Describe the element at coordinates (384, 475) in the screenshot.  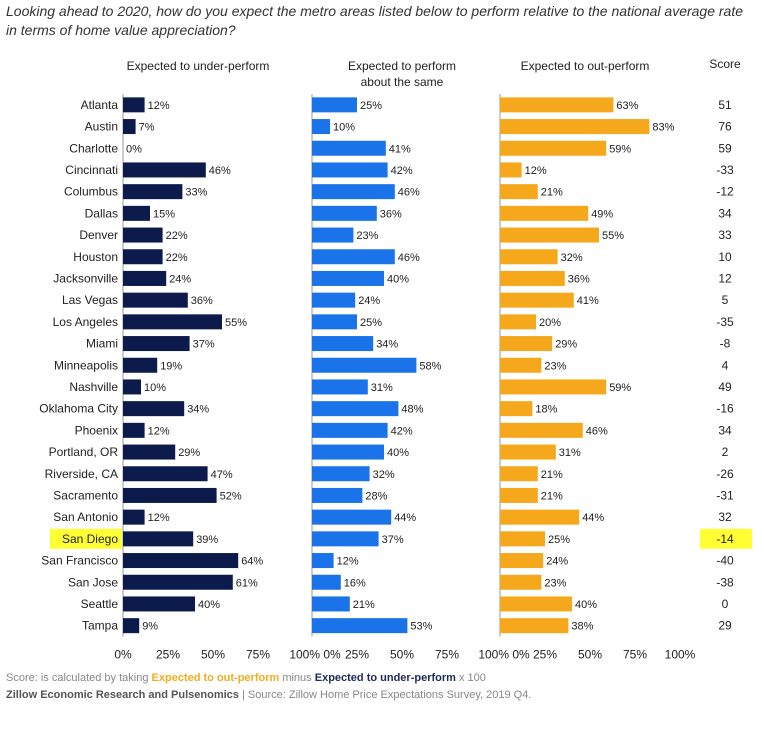
I see `bar-value-label: 32%` at that location.